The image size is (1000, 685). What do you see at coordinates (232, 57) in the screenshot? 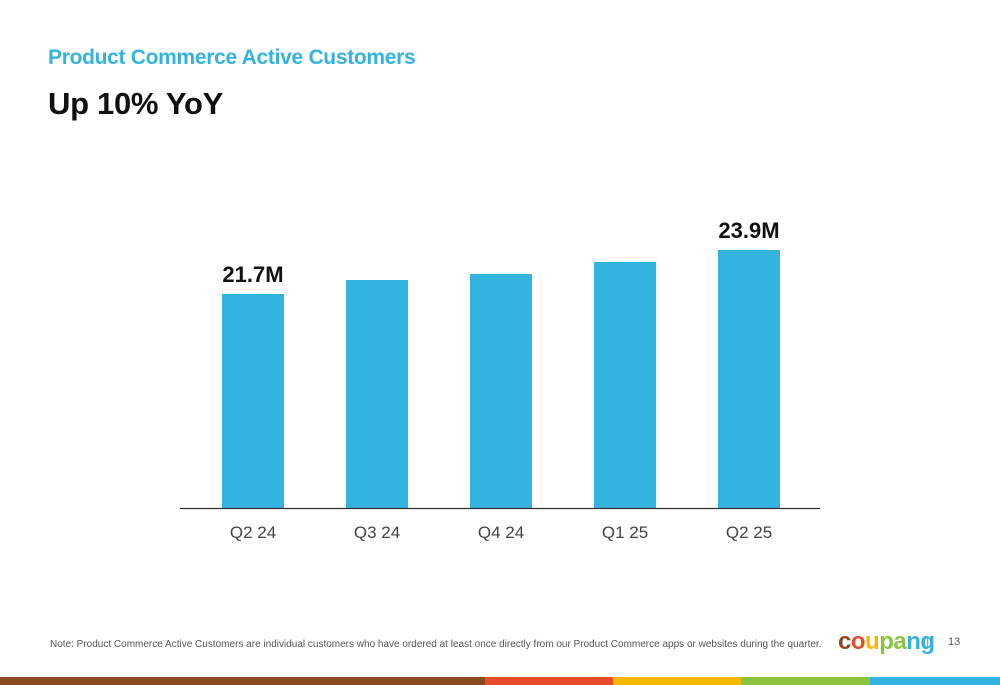
I see `slide-subtitle: Product Commerce Active Customers` at bounding box center [232, 57].